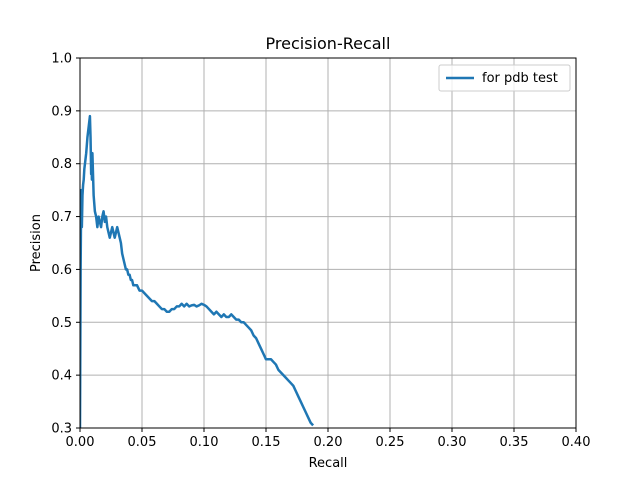  What do you see at coordinates (328, 442) in the screenshot?
I see `x-tick-label: 0.20` at bounding box center [328, 442].